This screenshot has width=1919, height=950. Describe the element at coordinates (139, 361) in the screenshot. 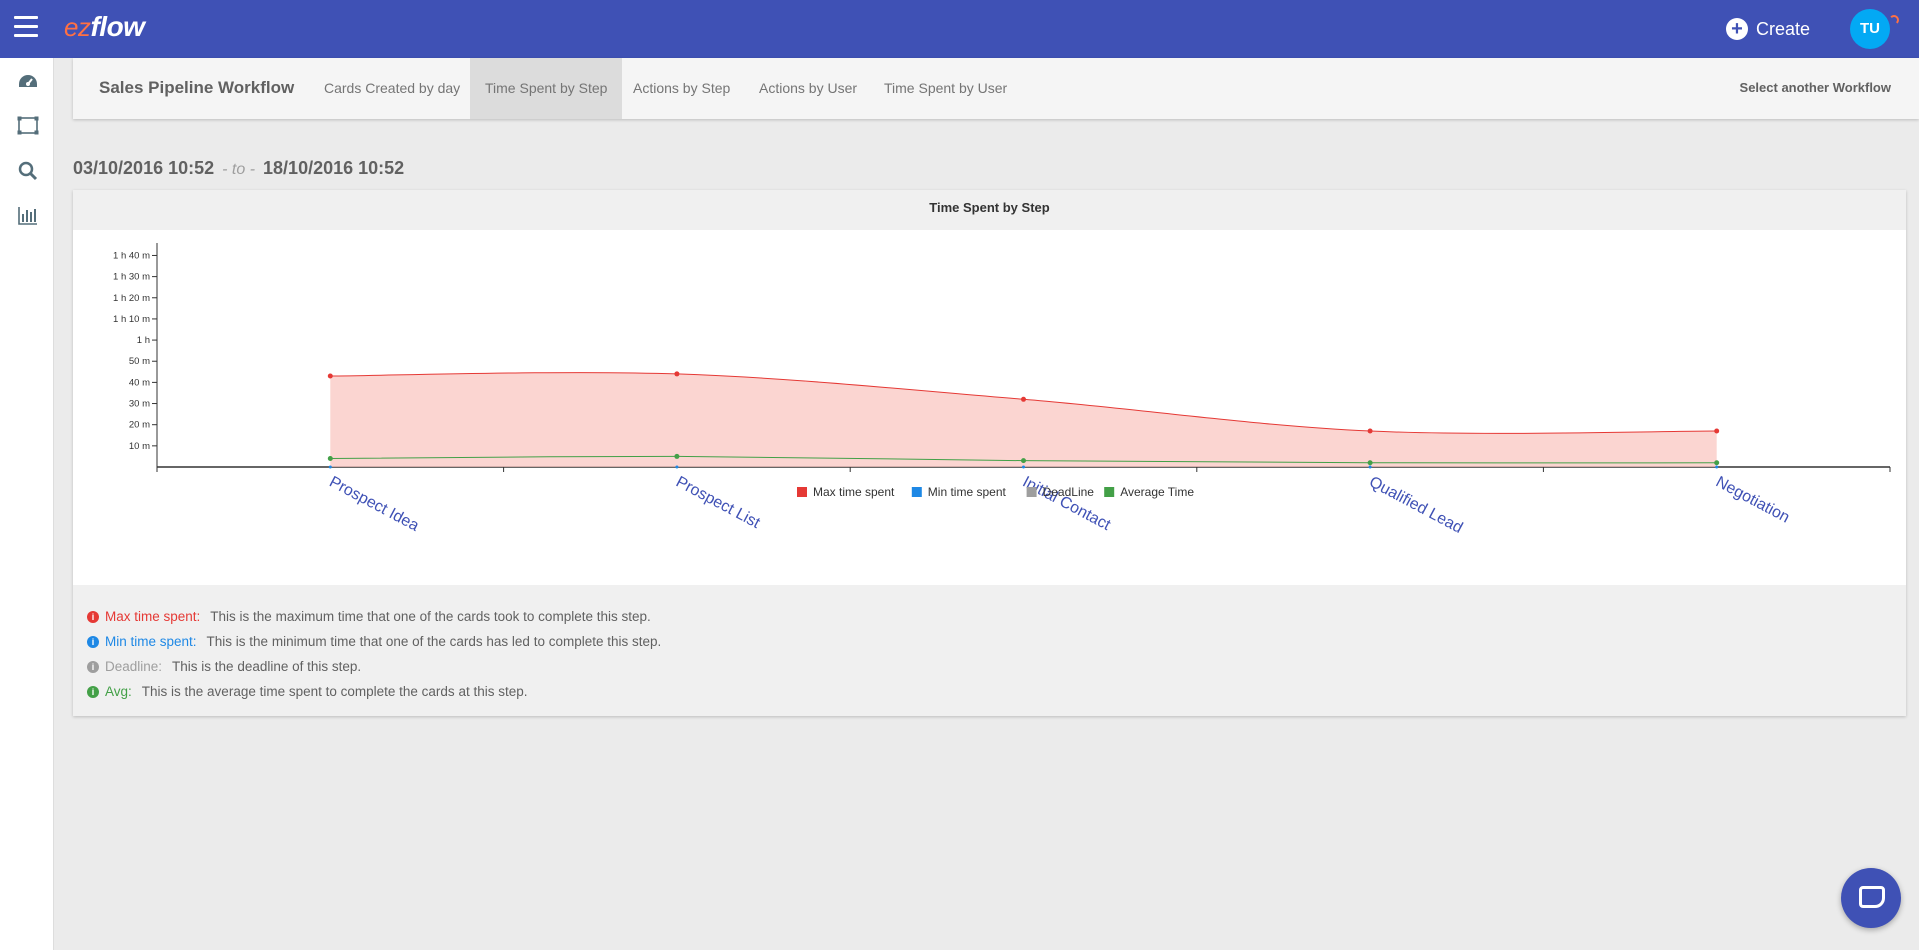

I see `y-tick-label: 50 m` at that location.